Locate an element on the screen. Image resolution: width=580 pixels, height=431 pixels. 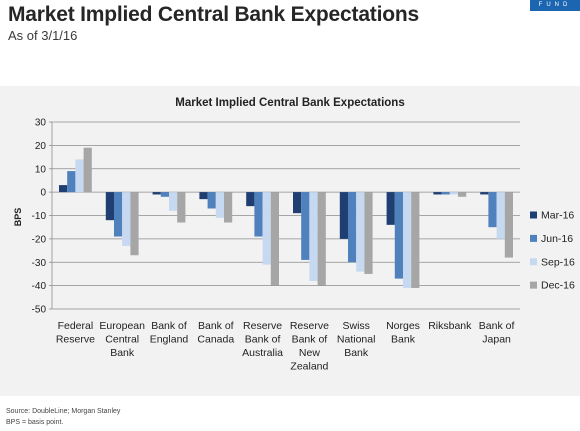
chart-title: Market Implied Central Bank Expectations is located at coordinates (289, 103).